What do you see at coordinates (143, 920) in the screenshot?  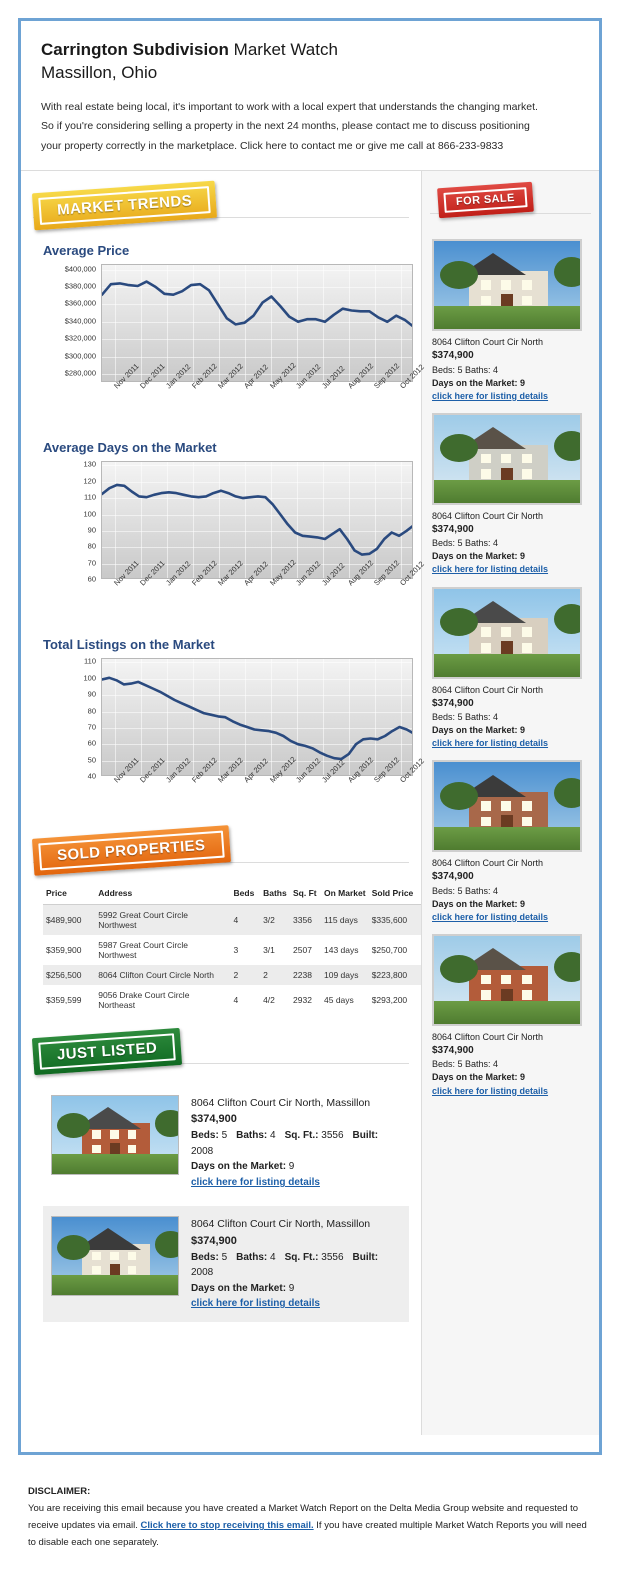 I see `cell-address: 5992 Great Court Circle Northwest` at bounding box center [143, 920].